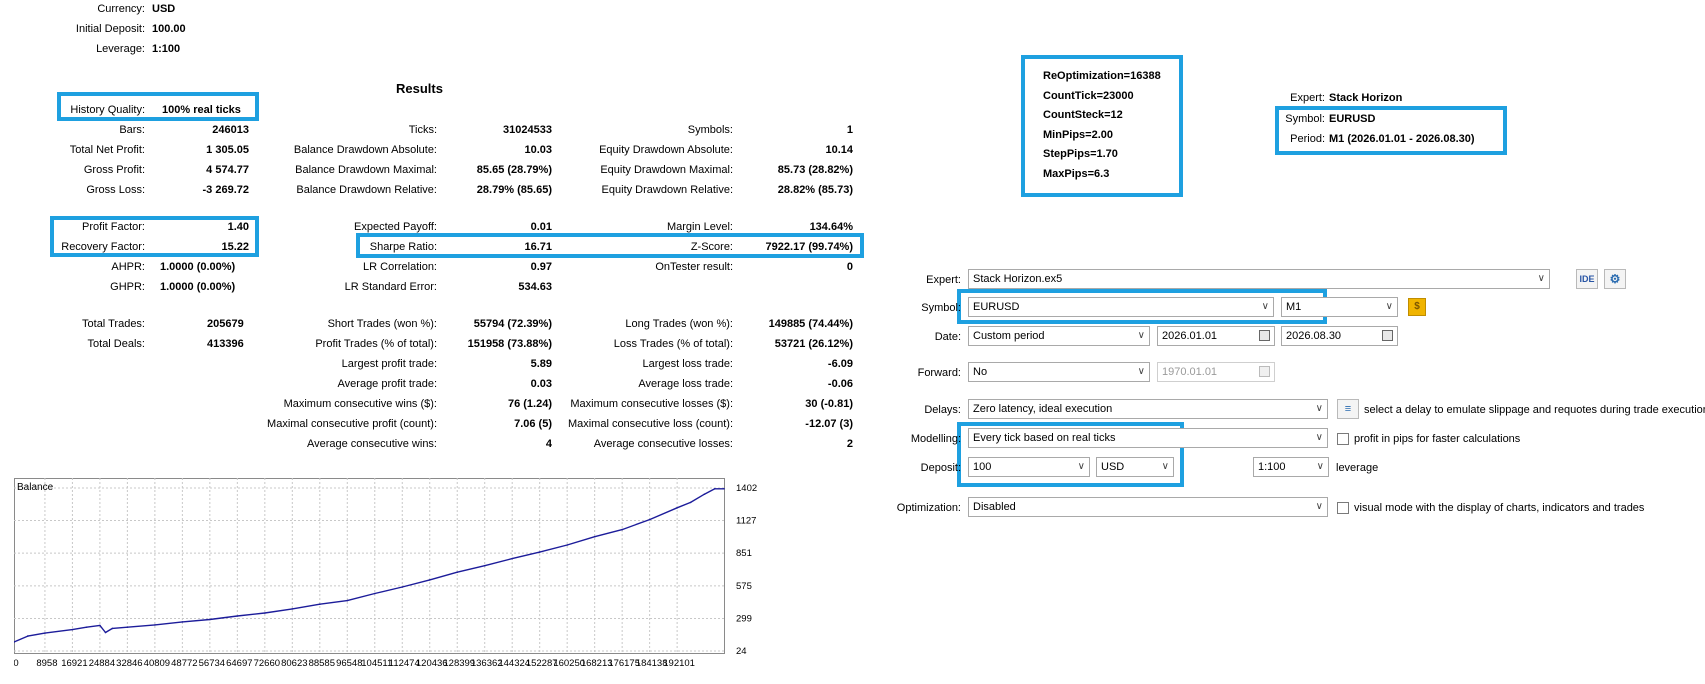 This screenshot has width=1705, height=684. What do you see at coordinates (1339, 336) in the screenshot?
I see `date-to-picker: 2026.08.30` at bounding box center [1339, 336].